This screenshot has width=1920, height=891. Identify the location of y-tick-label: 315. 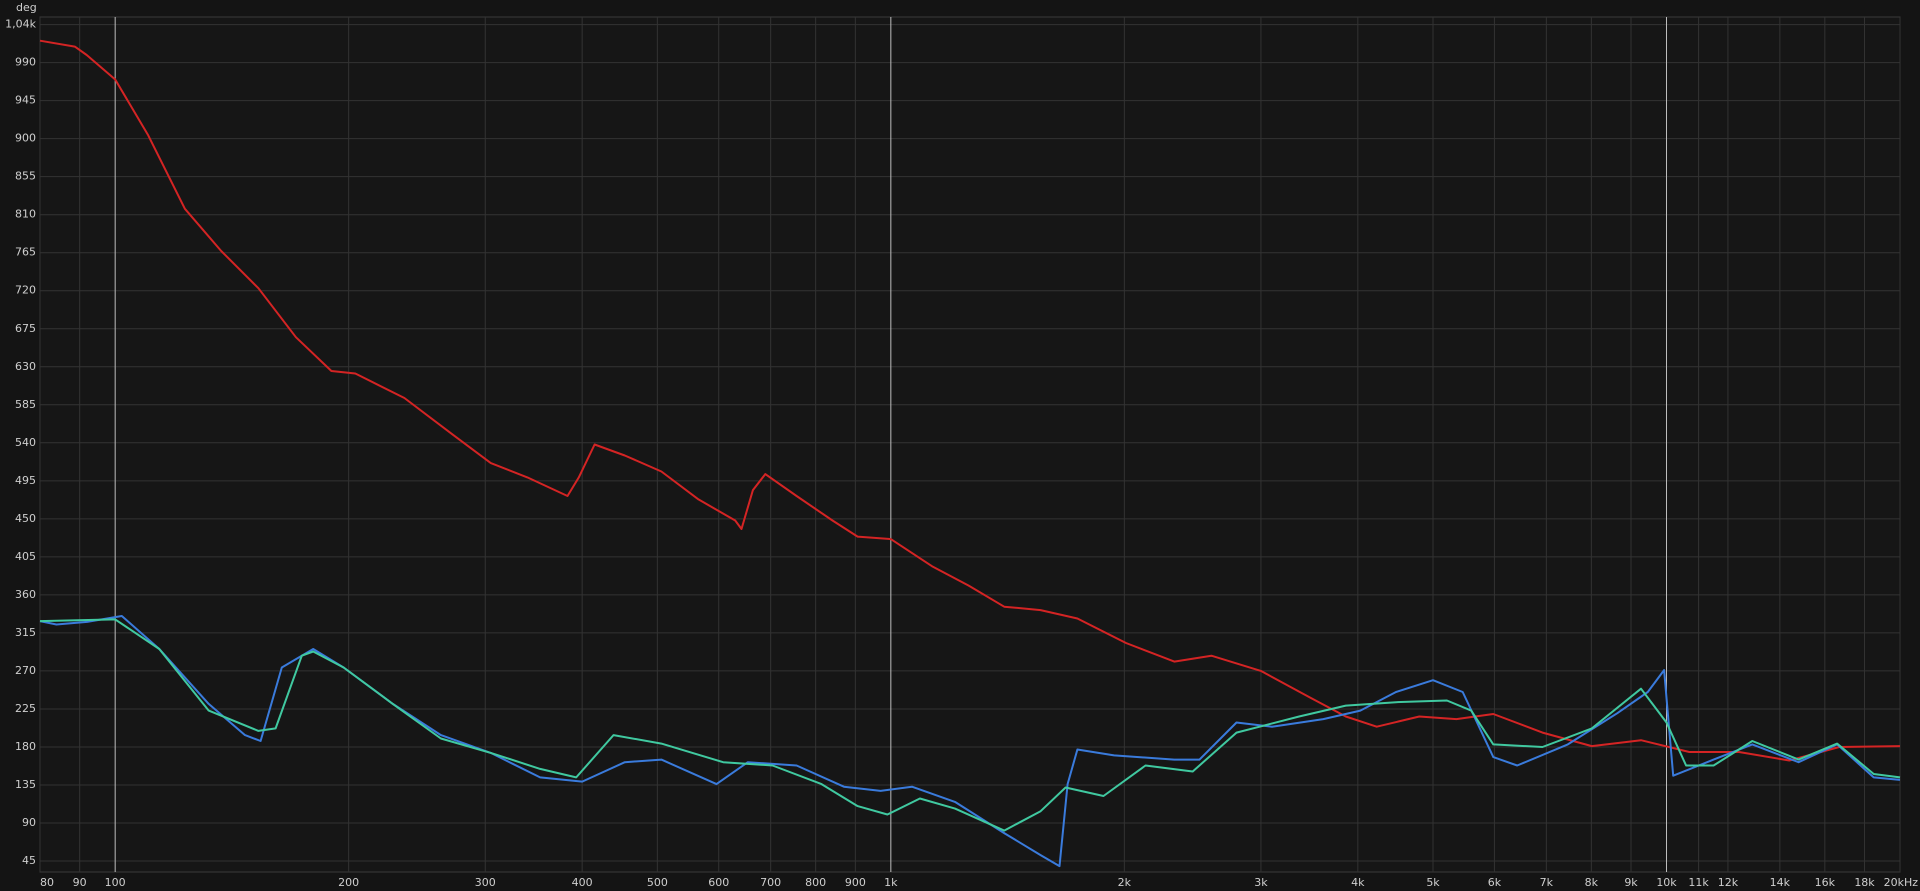
(25, 632).